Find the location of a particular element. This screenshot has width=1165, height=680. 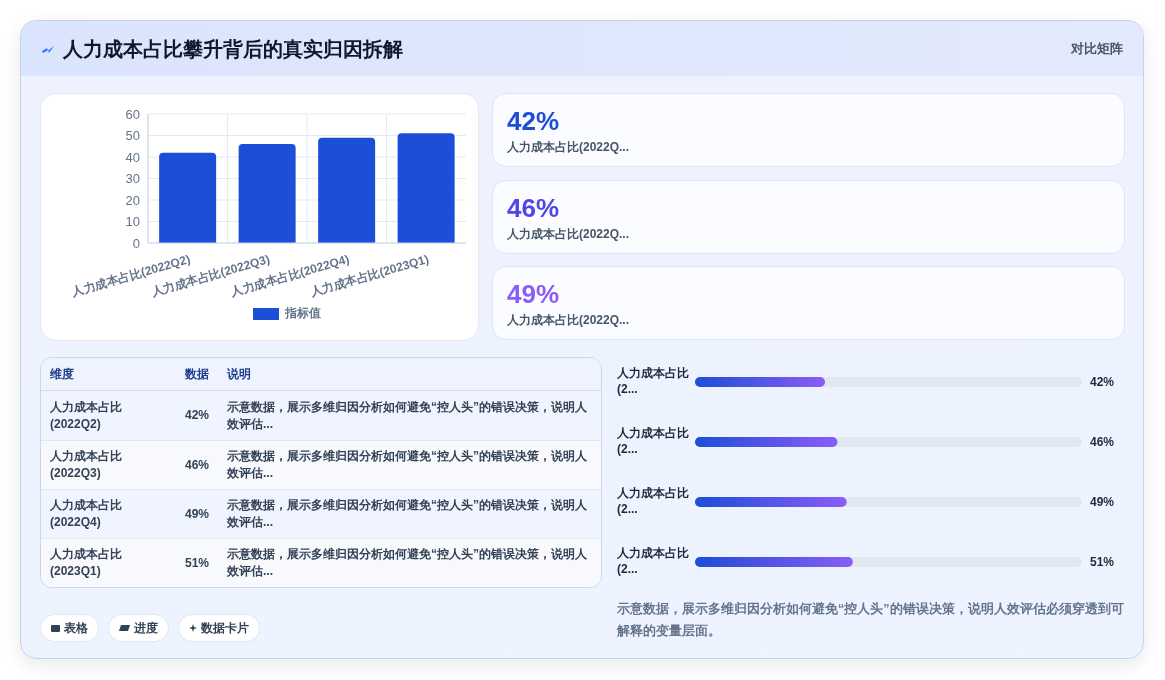

y-tick-label: 40 is located at coordinates (132, 157).